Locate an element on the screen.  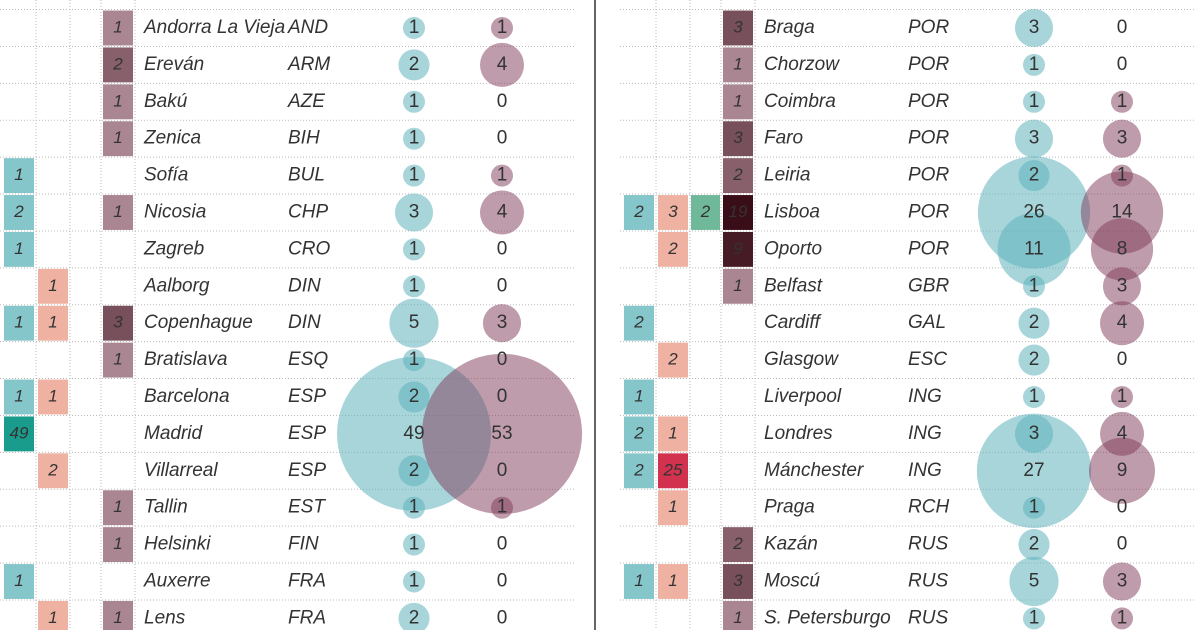
city: Coimbra is located at coordinates (800, 101).